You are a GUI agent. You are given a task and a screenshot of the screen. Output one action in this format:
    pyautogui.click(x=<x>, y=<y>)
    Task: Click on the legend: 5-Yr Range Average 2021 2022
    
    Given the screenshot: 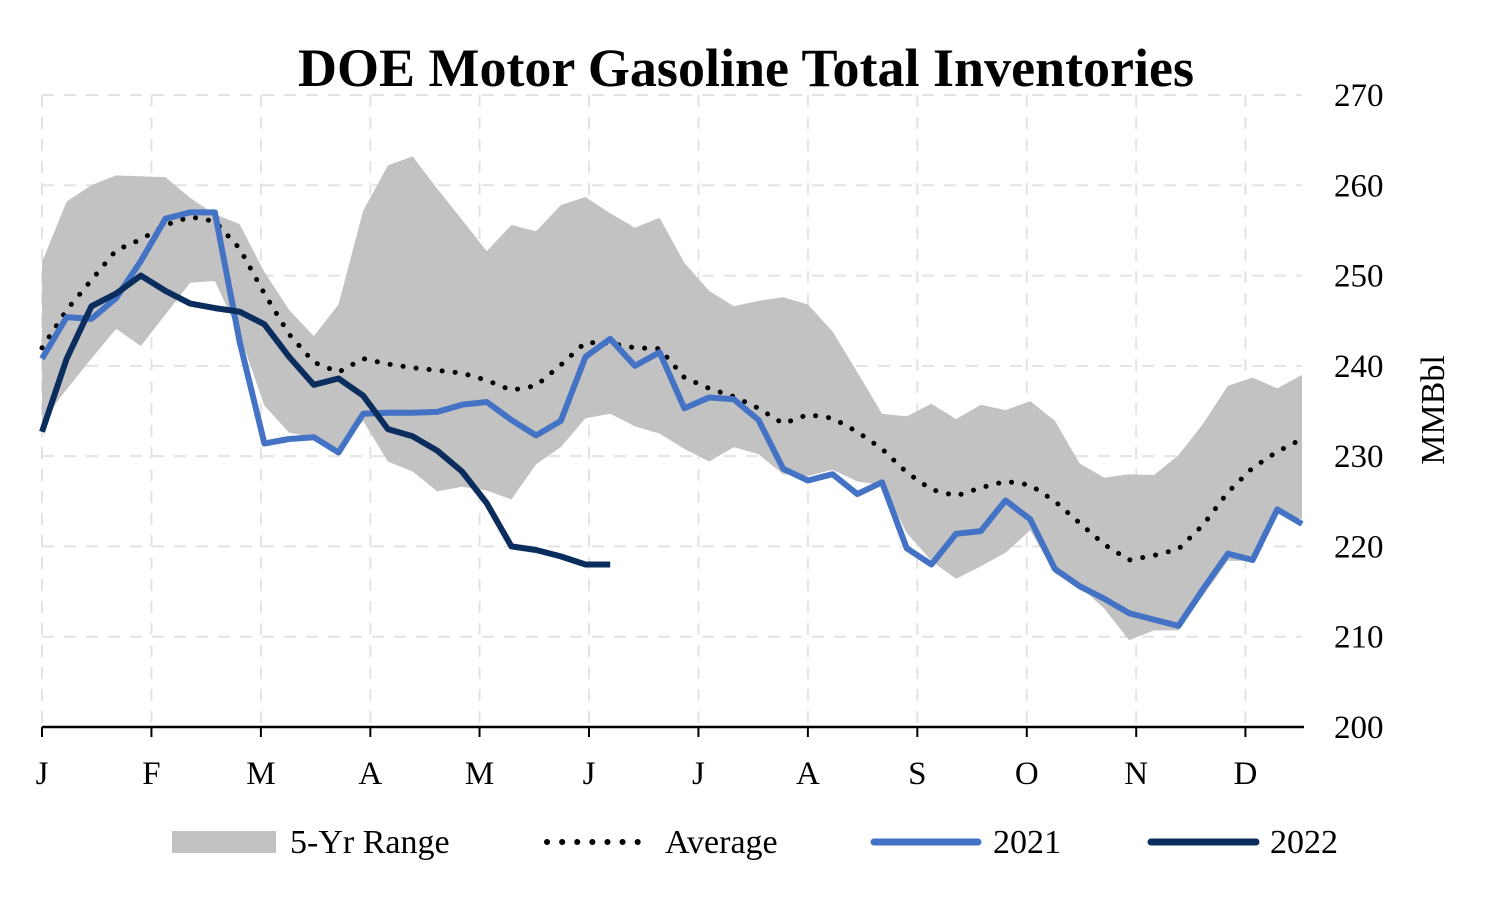 What is the action you would take?
    pyautogui.click(x=755, y=842)
    